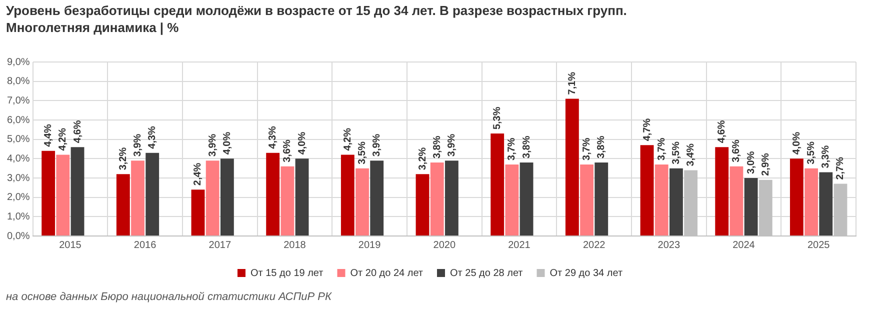 The image size is (872, 313). I want to click on x-tick-label: 2023, so click(669, 245).